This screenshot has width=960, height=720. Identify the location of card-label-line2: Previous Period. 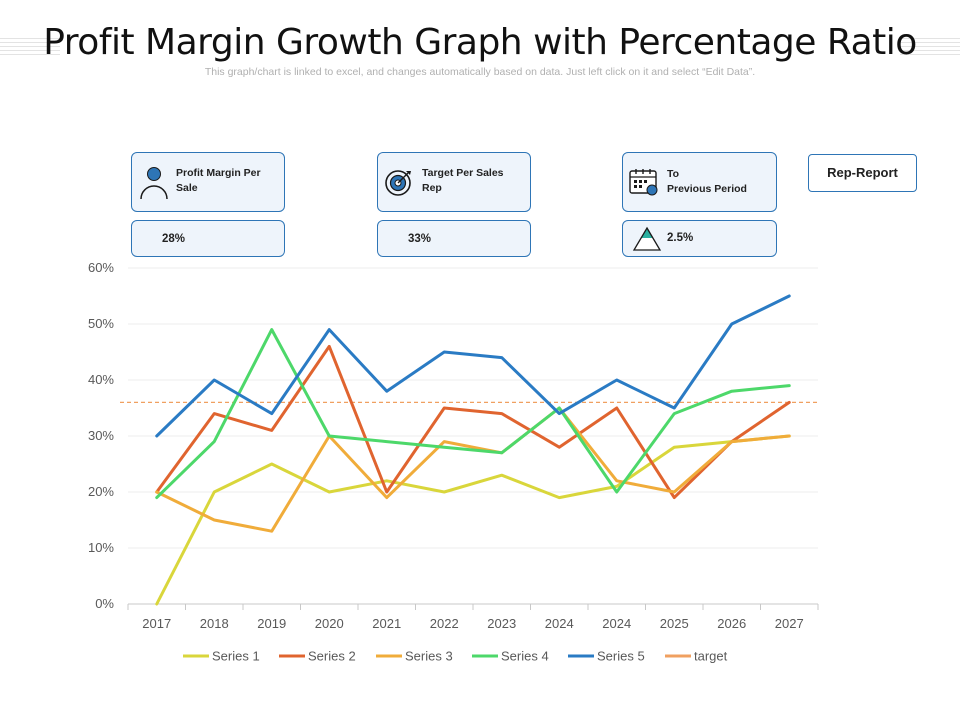
(707, 189).